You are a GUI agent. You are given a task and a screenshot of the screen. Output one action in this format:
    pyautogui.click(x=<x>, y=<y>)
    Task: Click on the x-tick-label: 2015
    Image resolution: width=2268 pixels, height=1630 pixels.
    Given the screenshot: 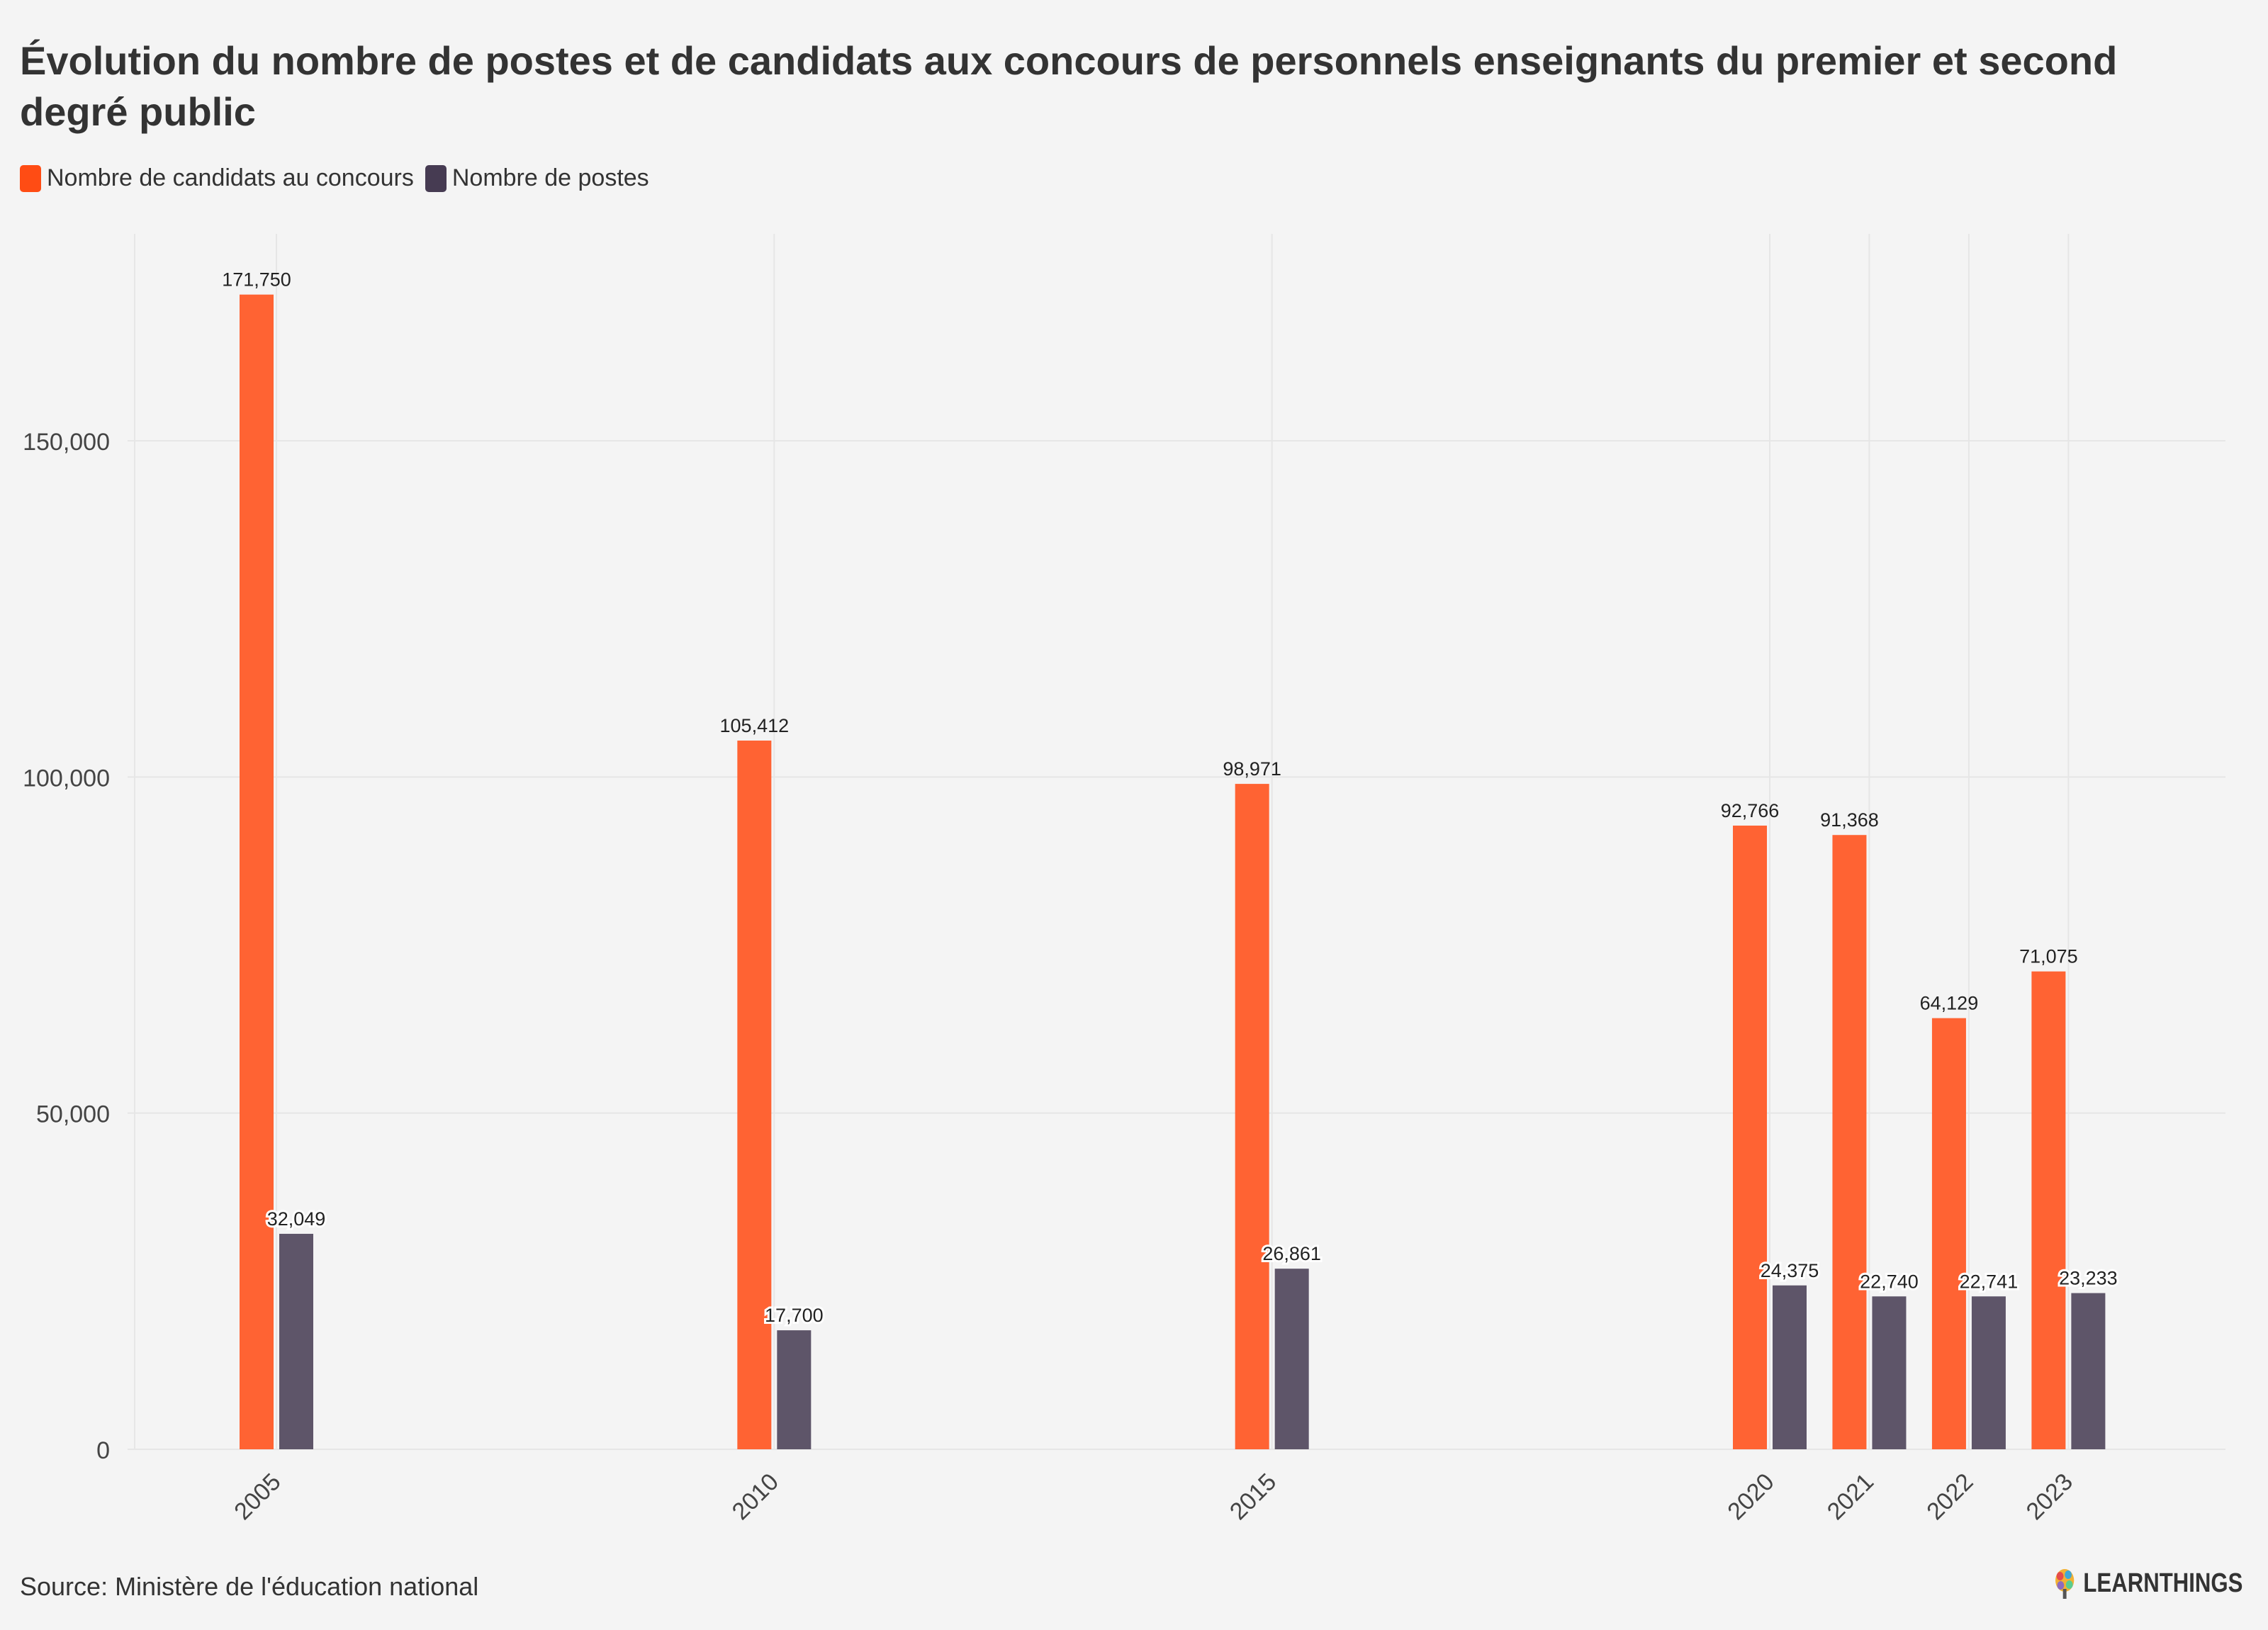 What is the action you would take?
    pyautogui.click(x=1253, y=1496)
    